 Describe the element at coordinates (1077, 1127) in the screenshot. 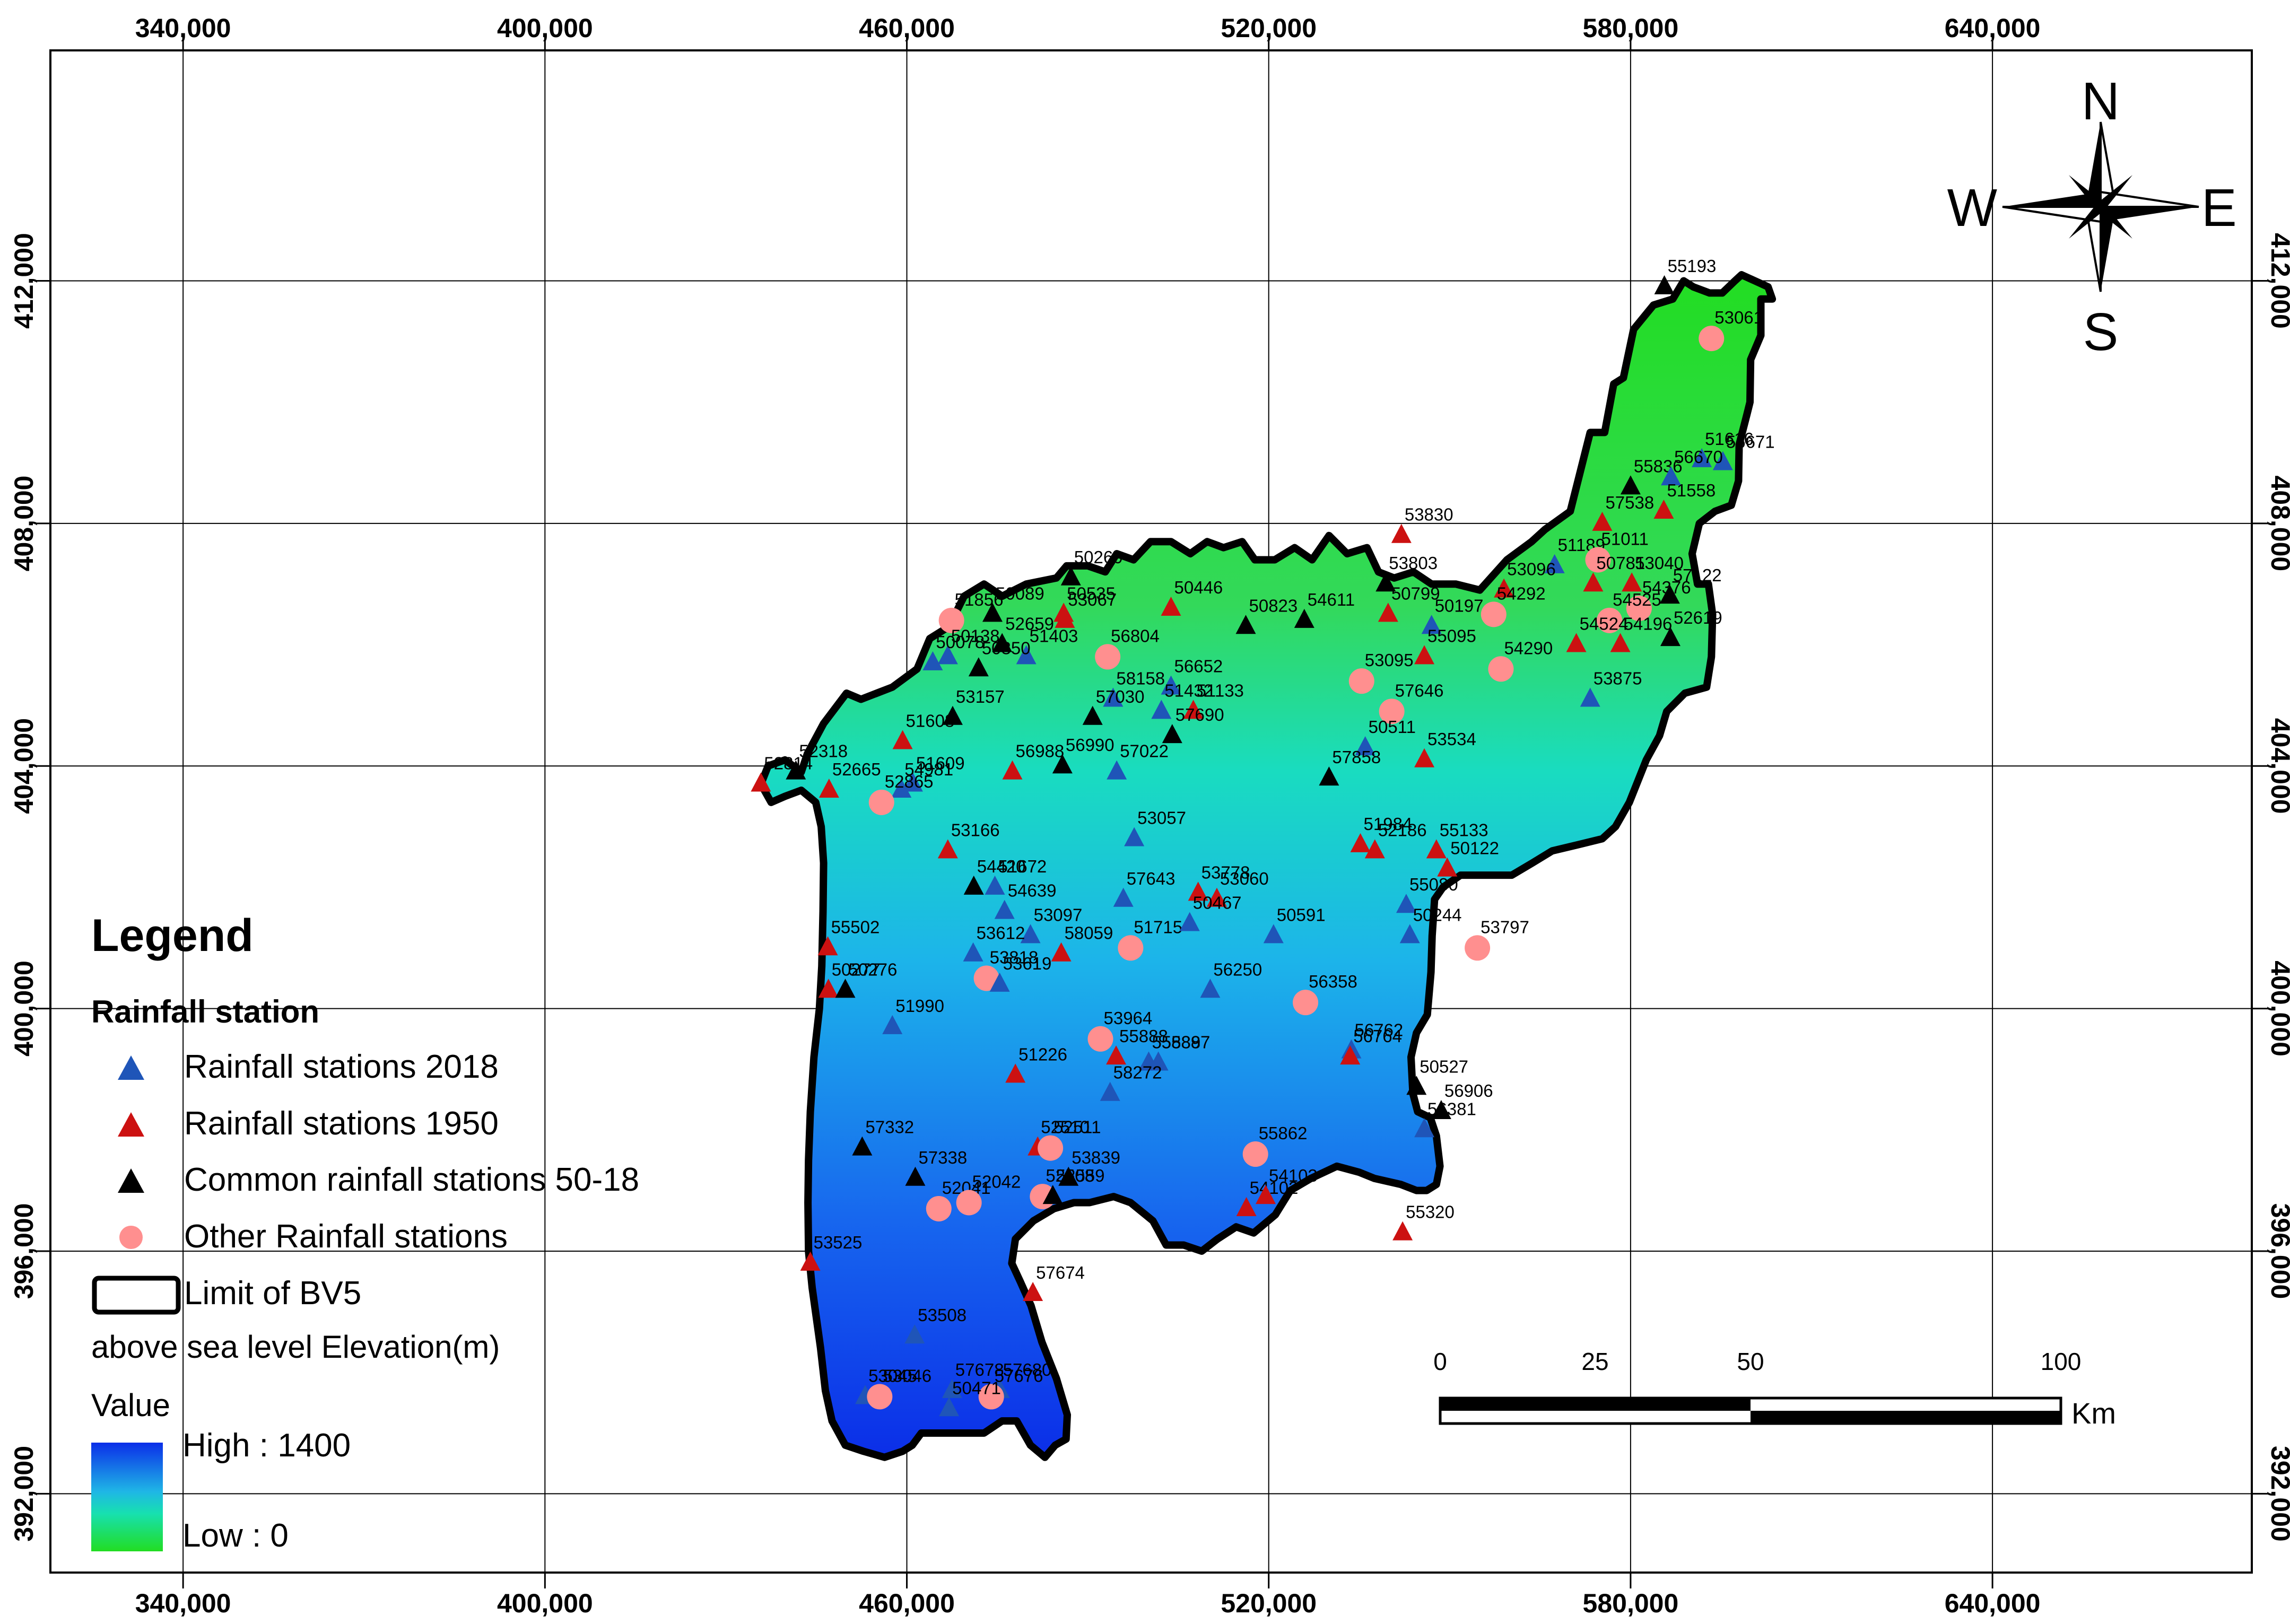

I see `station-label: 52511` at that location.